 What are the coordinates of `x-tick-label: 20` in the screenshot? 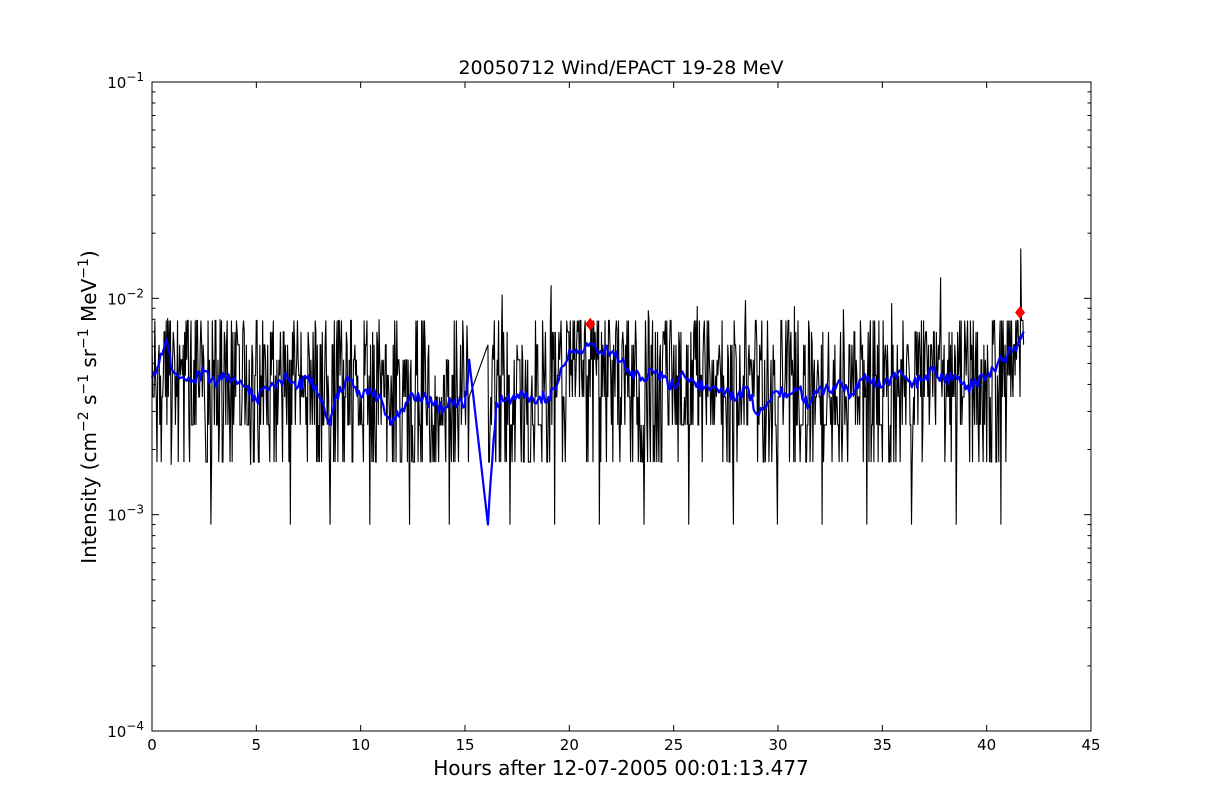 It's located at (569, 745).